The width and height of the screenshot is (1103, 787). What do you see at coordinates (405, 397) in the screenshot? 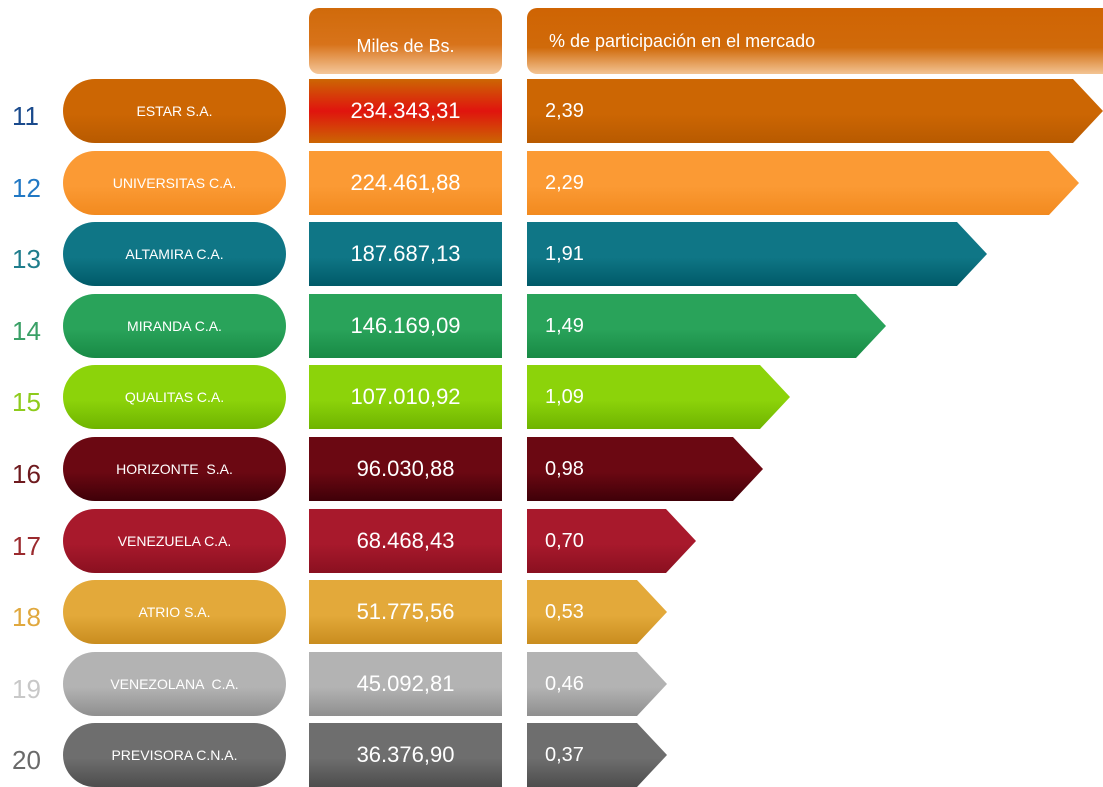
I see `value-cell: 107.010,92` at bounding box center [405, 397].